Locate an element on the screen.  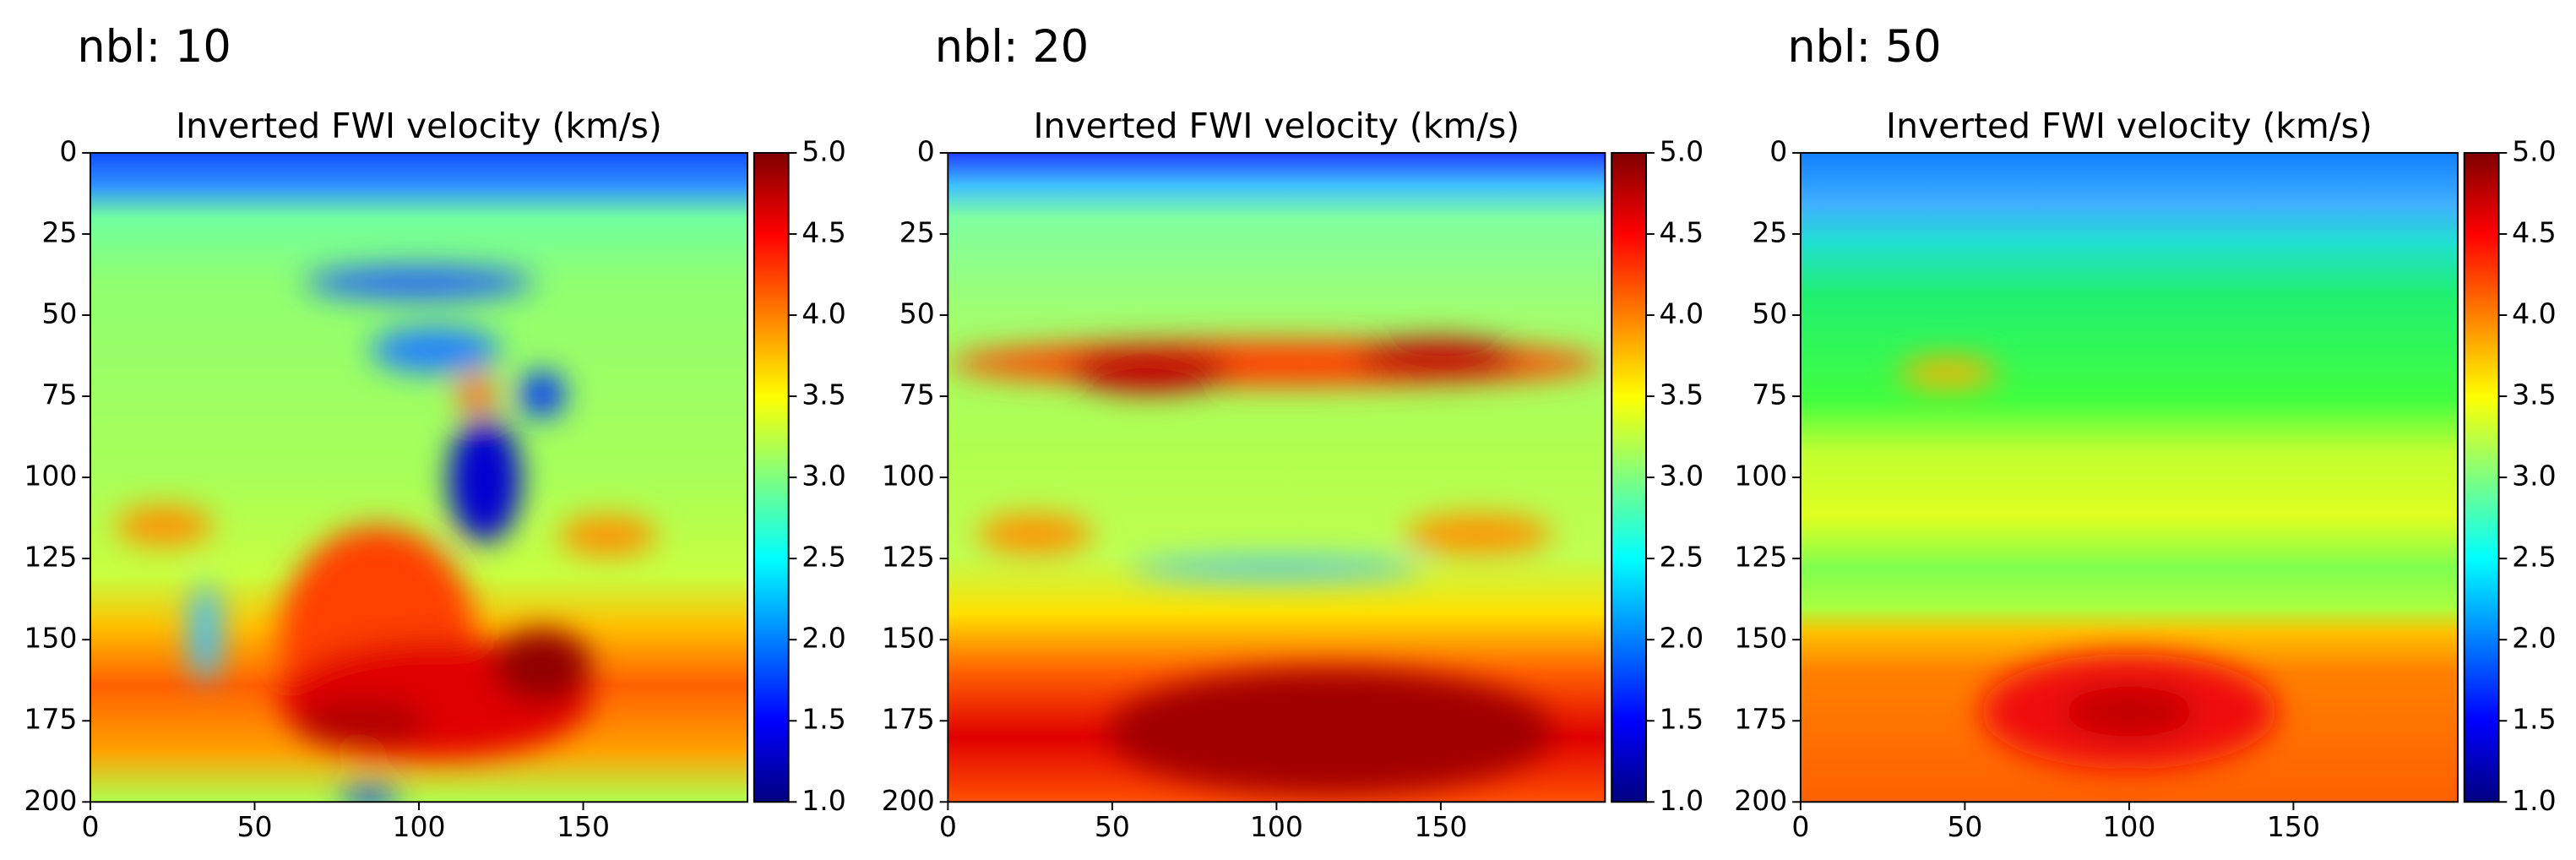
panel-label: nbl: 10 is located at coordinates (154, 47).